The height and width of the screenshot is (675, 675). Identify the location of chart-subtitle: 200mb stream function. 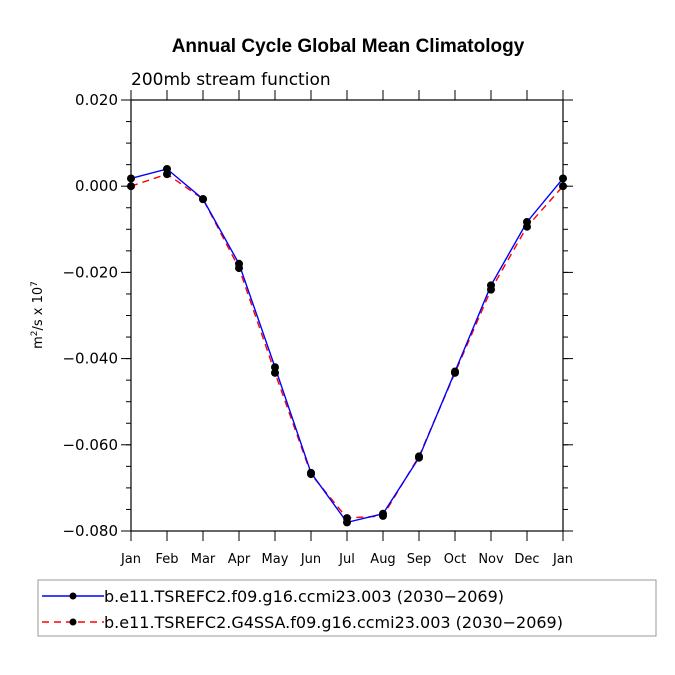
(231, 80).